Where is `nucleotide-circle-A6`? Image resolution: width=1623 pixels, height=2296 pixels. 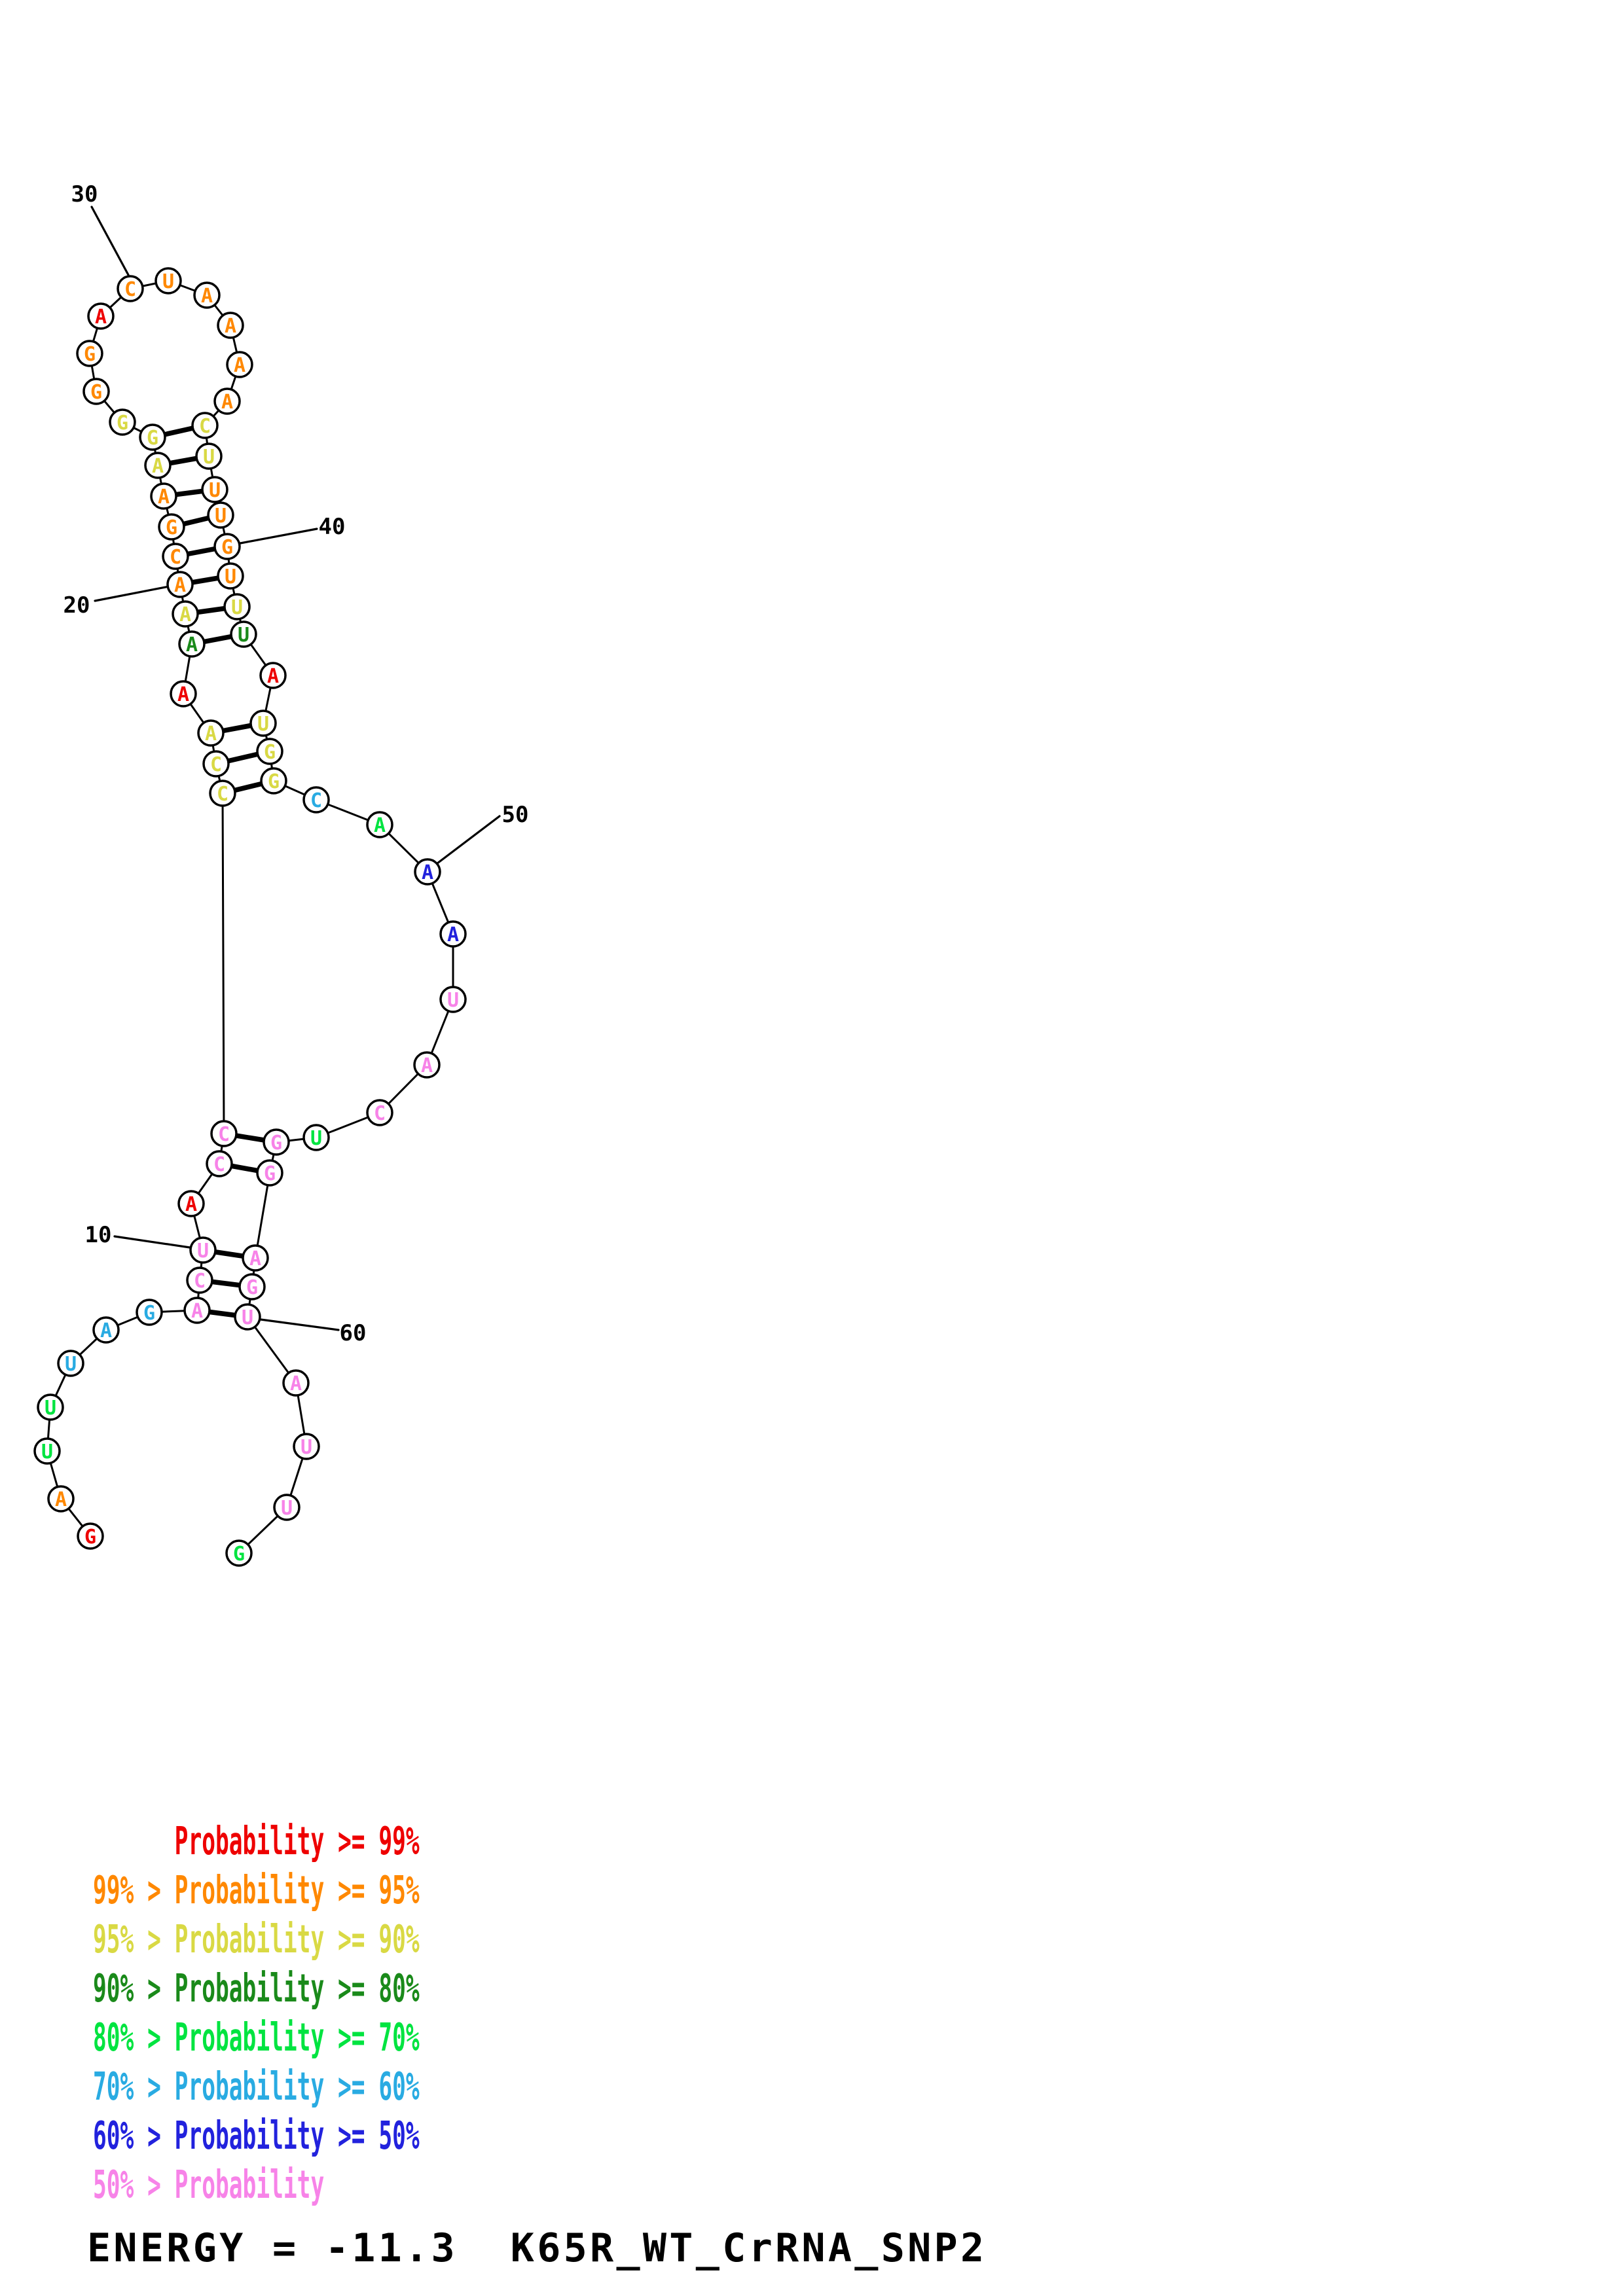 nucleotide-circle-A6 is located at coordinates (106, 1330).